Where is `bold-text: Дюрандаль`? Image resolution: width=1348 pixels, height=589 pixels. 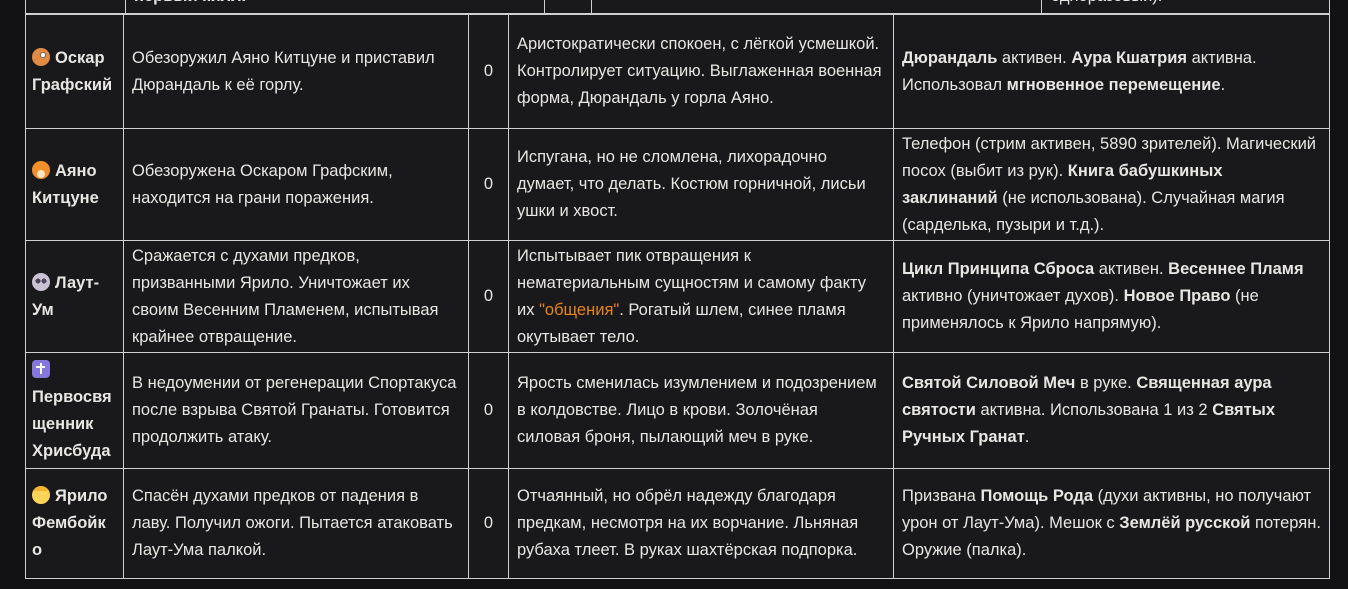 bold-text: Дюрандаль is located at coordinates (950, 57).